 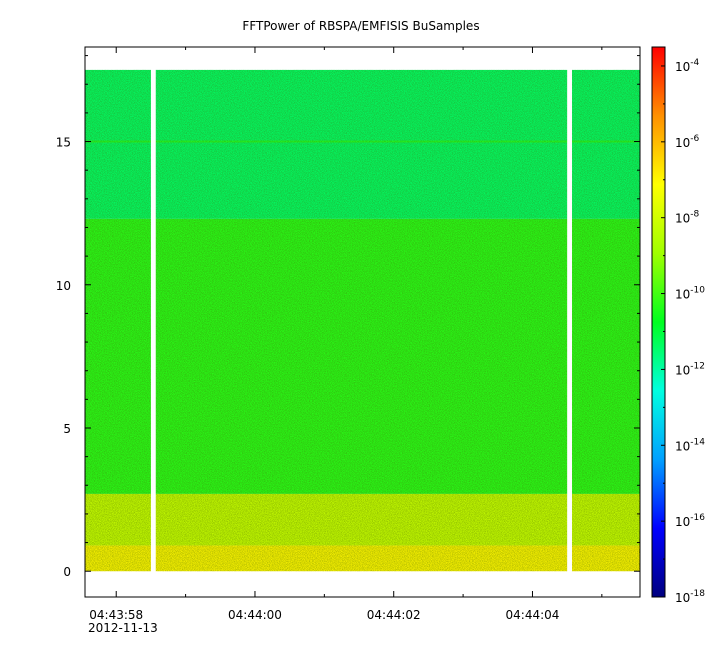 What do you see at coordinates (690, 445) in the screenshot?
I see `colorbar-tick-label-5: 10⁻¹⁴` at bounding box center [690, 445].